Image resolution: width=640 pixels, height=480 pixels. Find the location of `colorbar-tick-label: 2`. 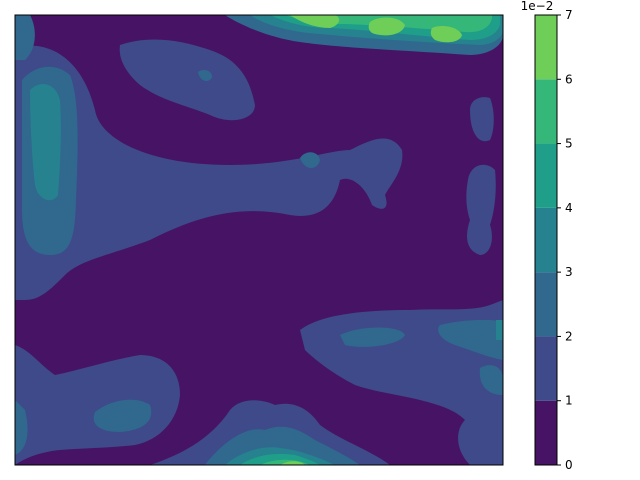

colorbar-tick-label: 2 is located at coordinates (569, 336).